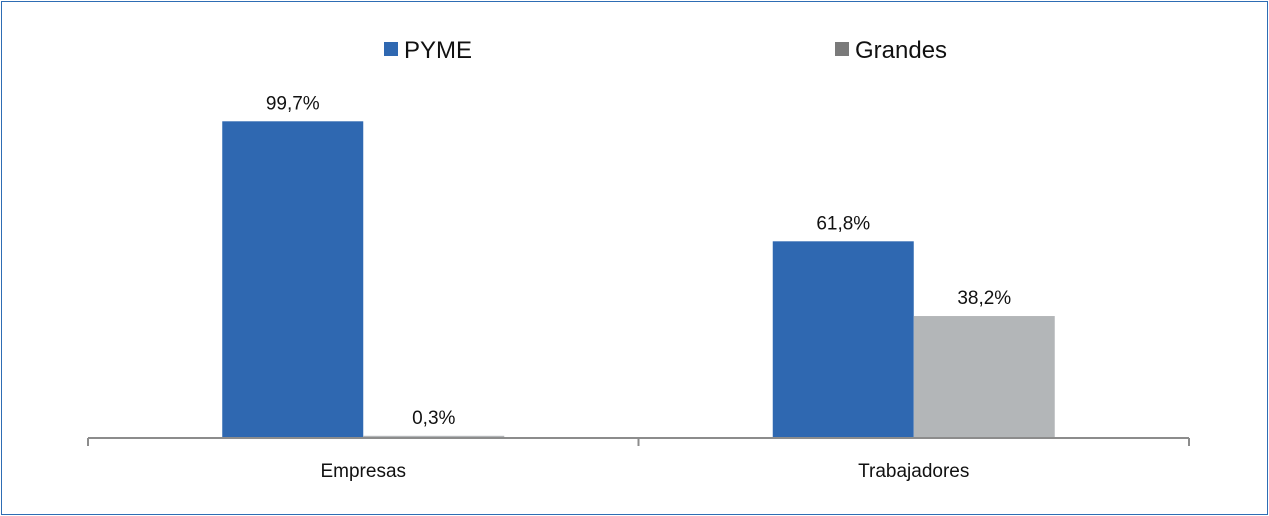  Describe the element at coordinates (984, 298) in the screenshot. I see `data-label-grandes-trabajadores: 38,2%` at that location.